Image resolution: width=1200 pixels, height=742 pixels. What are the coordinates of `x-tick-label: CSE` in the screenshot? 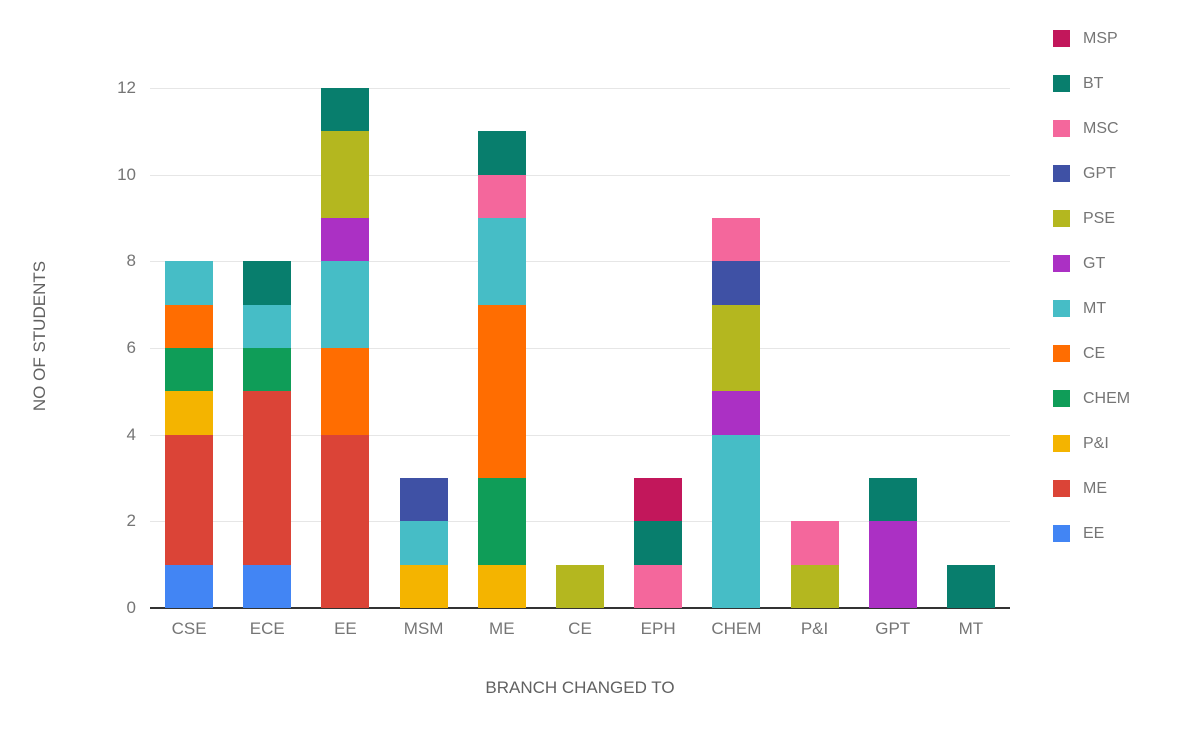 It's located at (189, 628).